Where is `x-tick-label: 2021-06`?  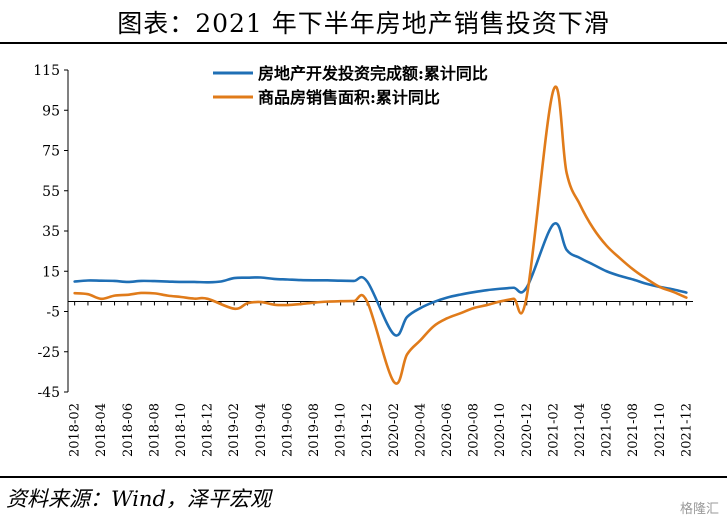
x-tick-label: 2021-06 is located at coordinates (607, 430).